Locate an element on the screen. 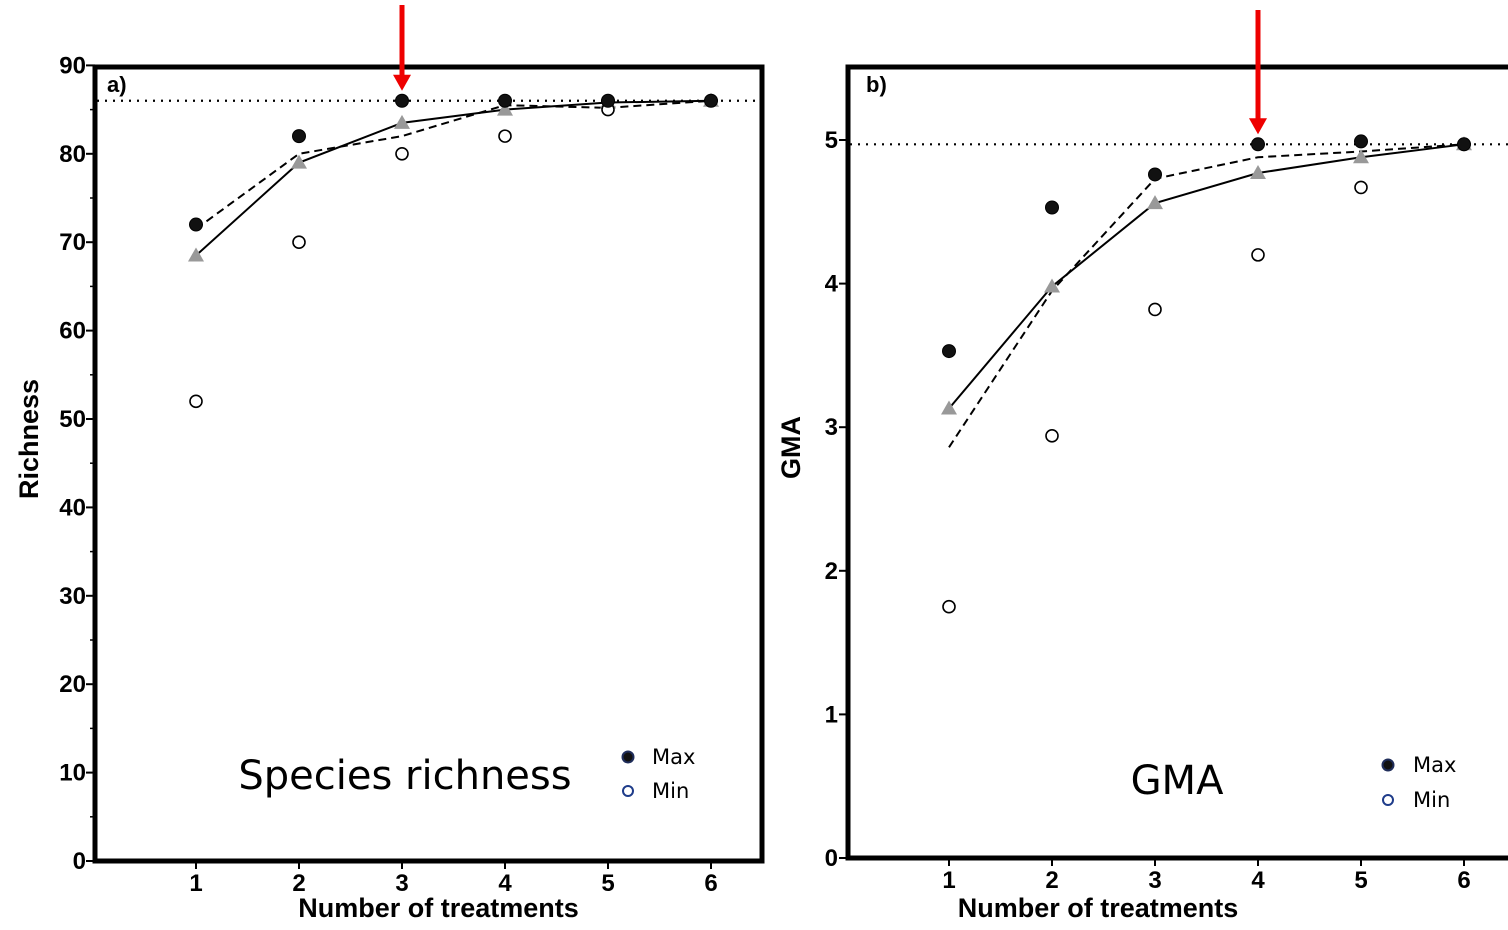  y-tick-label: 60 is located at coordinates (72, 331).